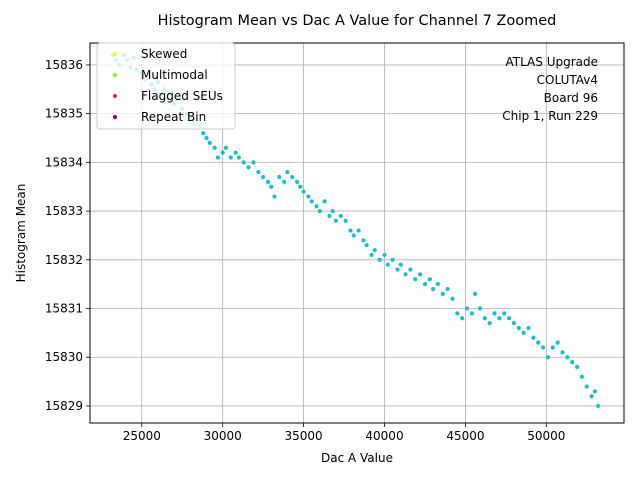 The height and width of the screenshot is (480, 640). What do you see at coordinates (465, 436) in the screenshot?
I see `x-tick-label: 45000` at bounding box center [465, 436].